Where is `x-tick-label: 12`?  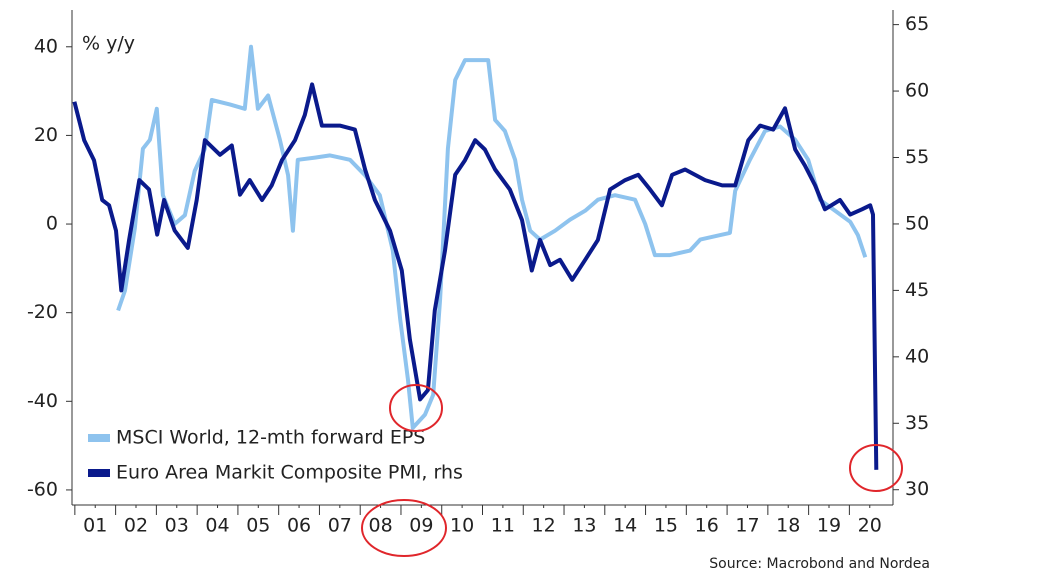
x-tick-label: 12 is located at coordinates (544, 526).